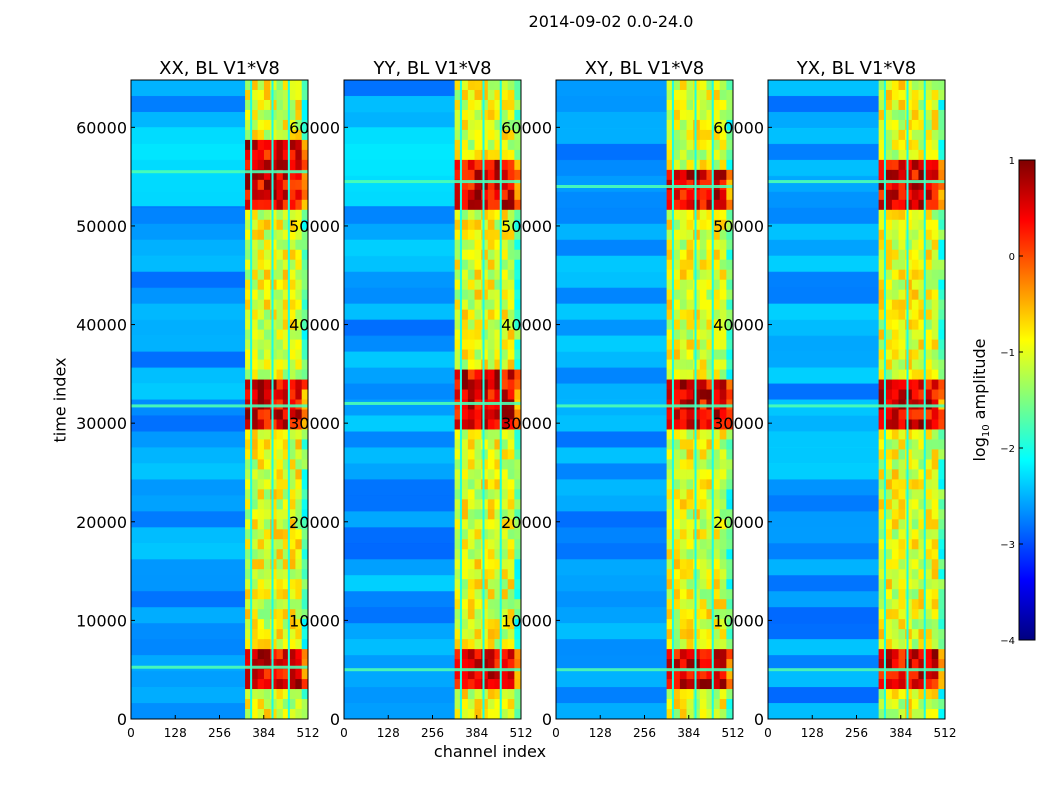  What do you see at coordinates (688, 733) in the screenshot?
I see `x-tick-label: 384` at bounding box center [688, 733].